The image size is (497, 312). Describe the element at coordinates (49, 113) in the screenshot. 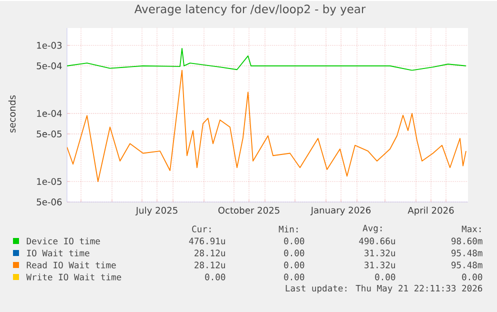

I see `y-tick-label: 1e-04` at that location.